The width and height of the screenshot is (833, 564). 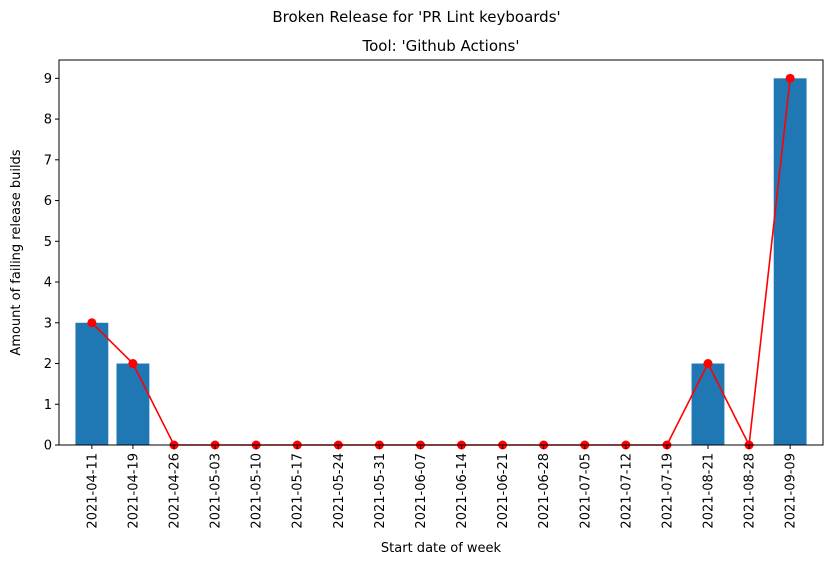 I want to click on x-tick-label-2021-06-14: 2021-06-14, so click(x=462, y=491).